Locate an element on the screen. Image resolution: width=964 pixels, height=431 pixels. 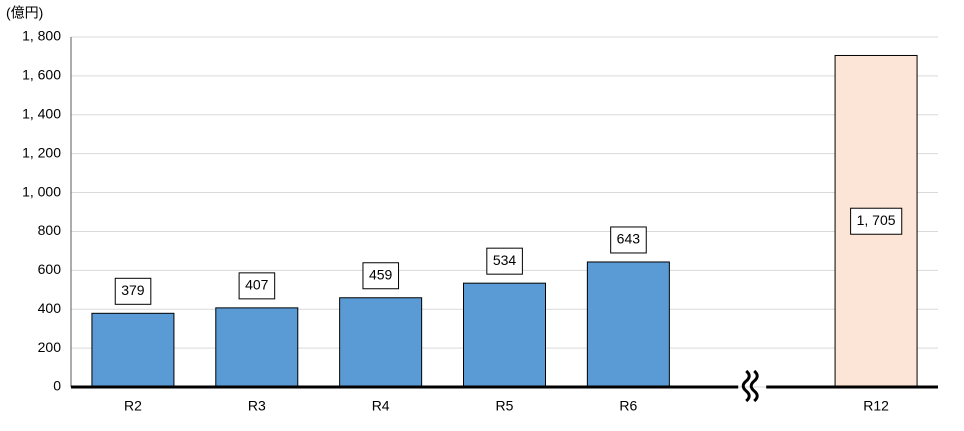
x-tick-label: R4 is located at coordinates (381, 406).